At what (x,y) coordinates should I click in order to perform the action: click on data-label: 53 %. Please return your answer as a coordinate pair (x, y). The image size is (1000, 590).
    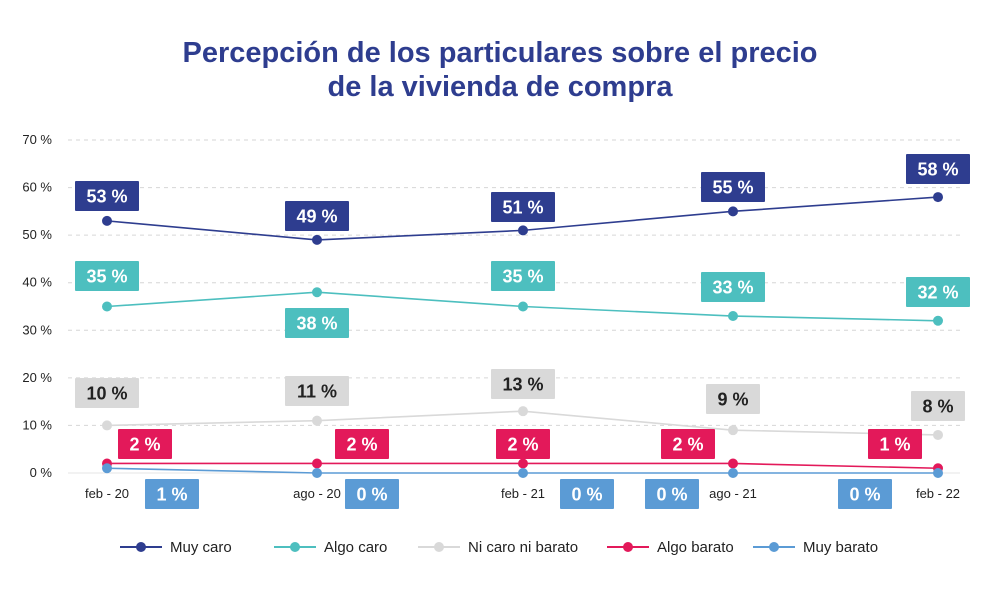
    Looking at the image, I should click on (106, 197).